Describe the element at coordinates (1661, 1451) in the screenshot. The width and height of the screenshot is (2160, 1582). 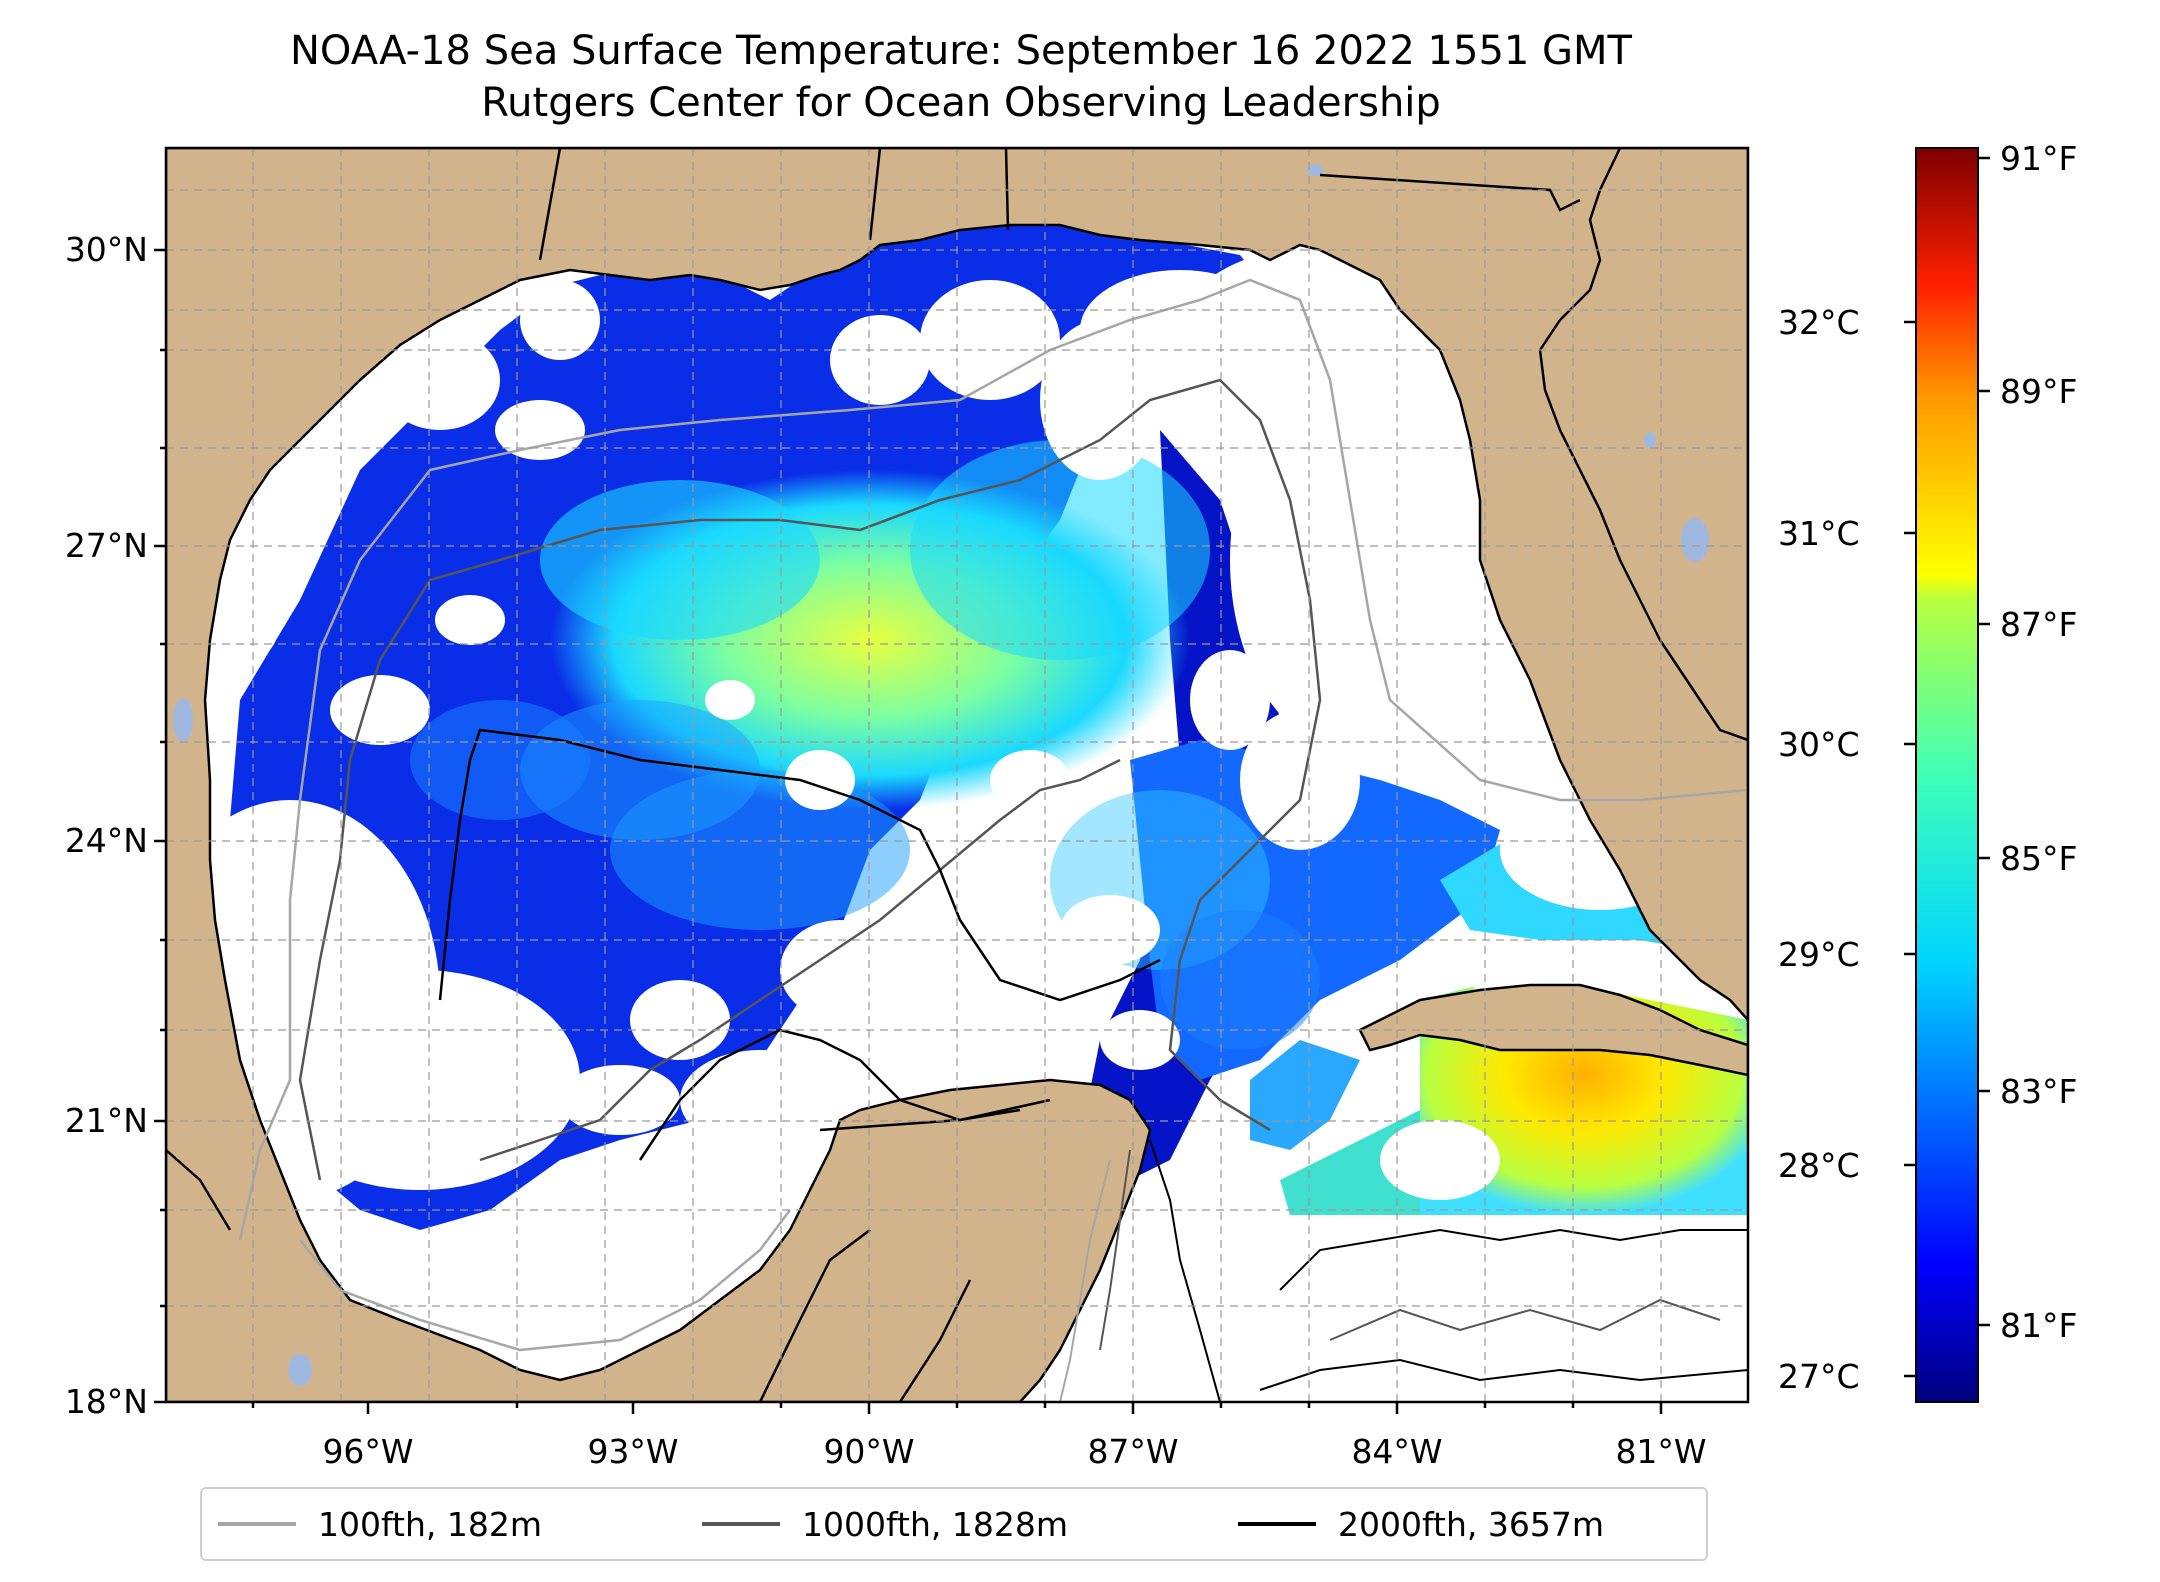
I see `lon-tick-label: 81°W` at that location.